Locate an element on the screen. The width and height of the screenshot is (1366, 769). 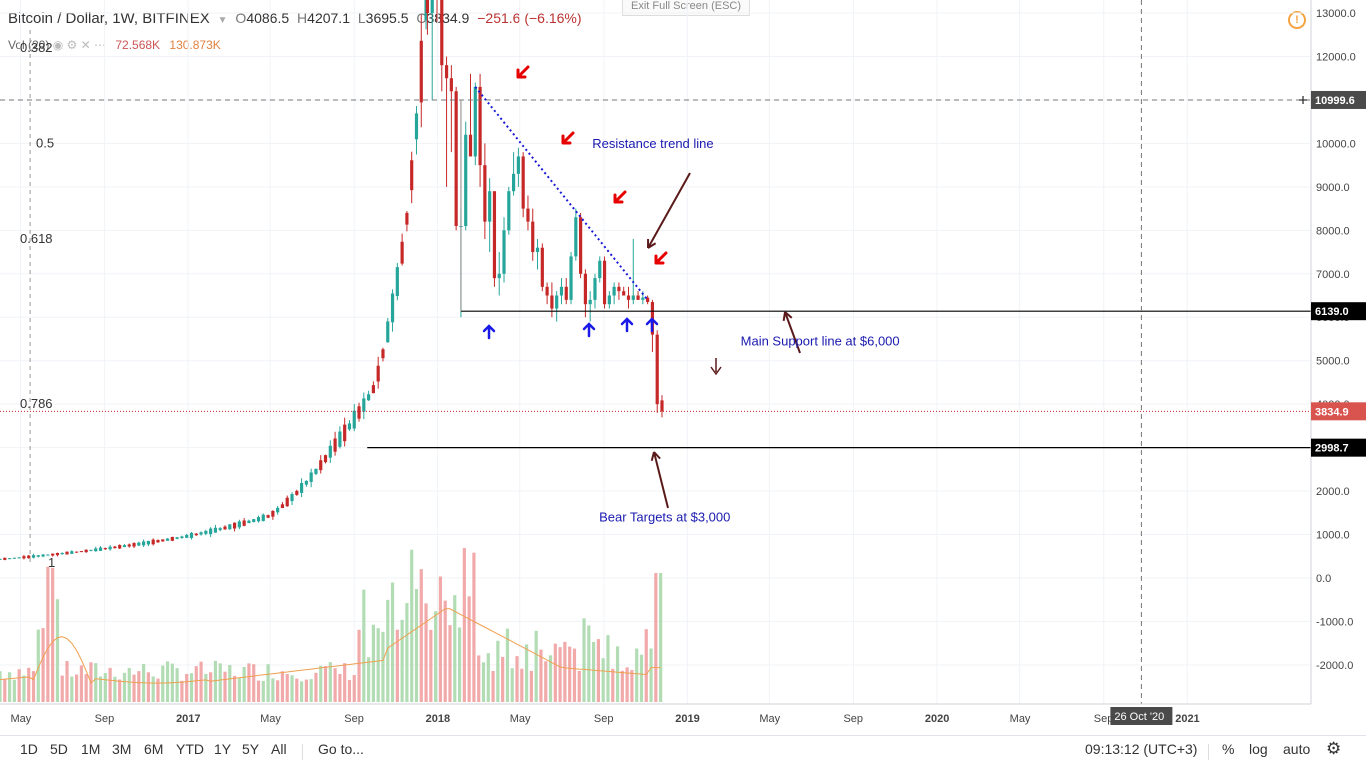
time-tick-label: 2021 is located at coordinates (1187, 719).